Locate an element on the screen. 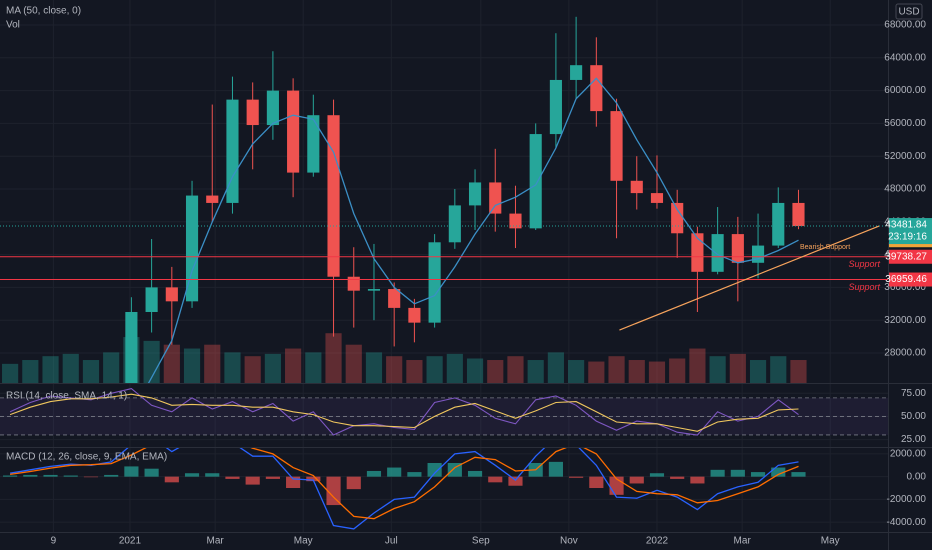  currency: USD is located at coordinates (908, 12).